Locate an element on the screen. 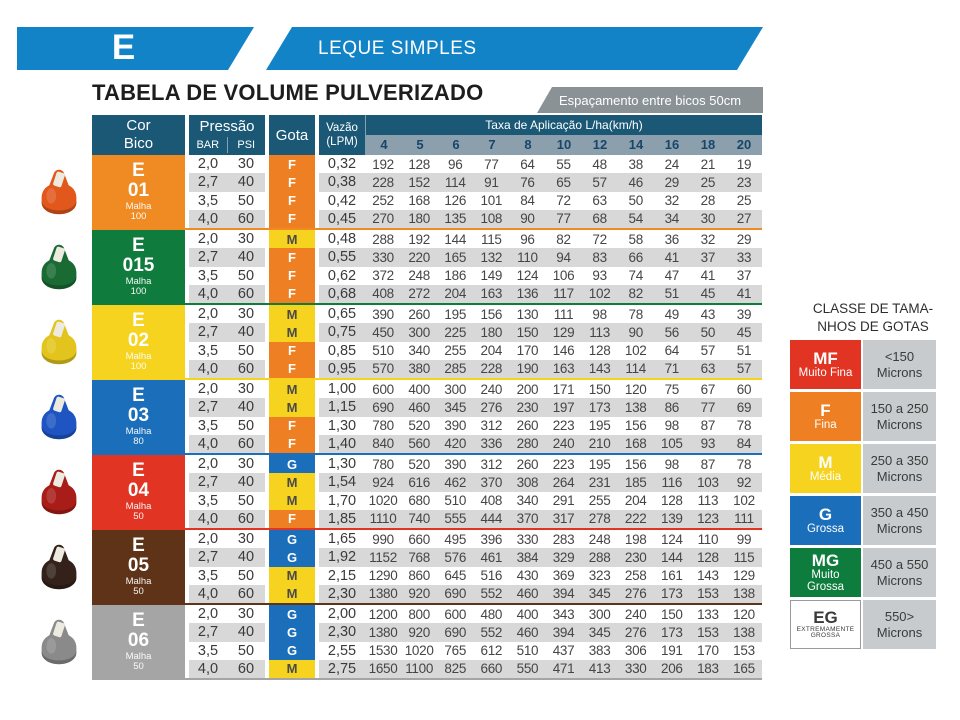 The height and width of the screenshot is (720, 960). application-rate-value: 276 is located at coordinates (491, 407).